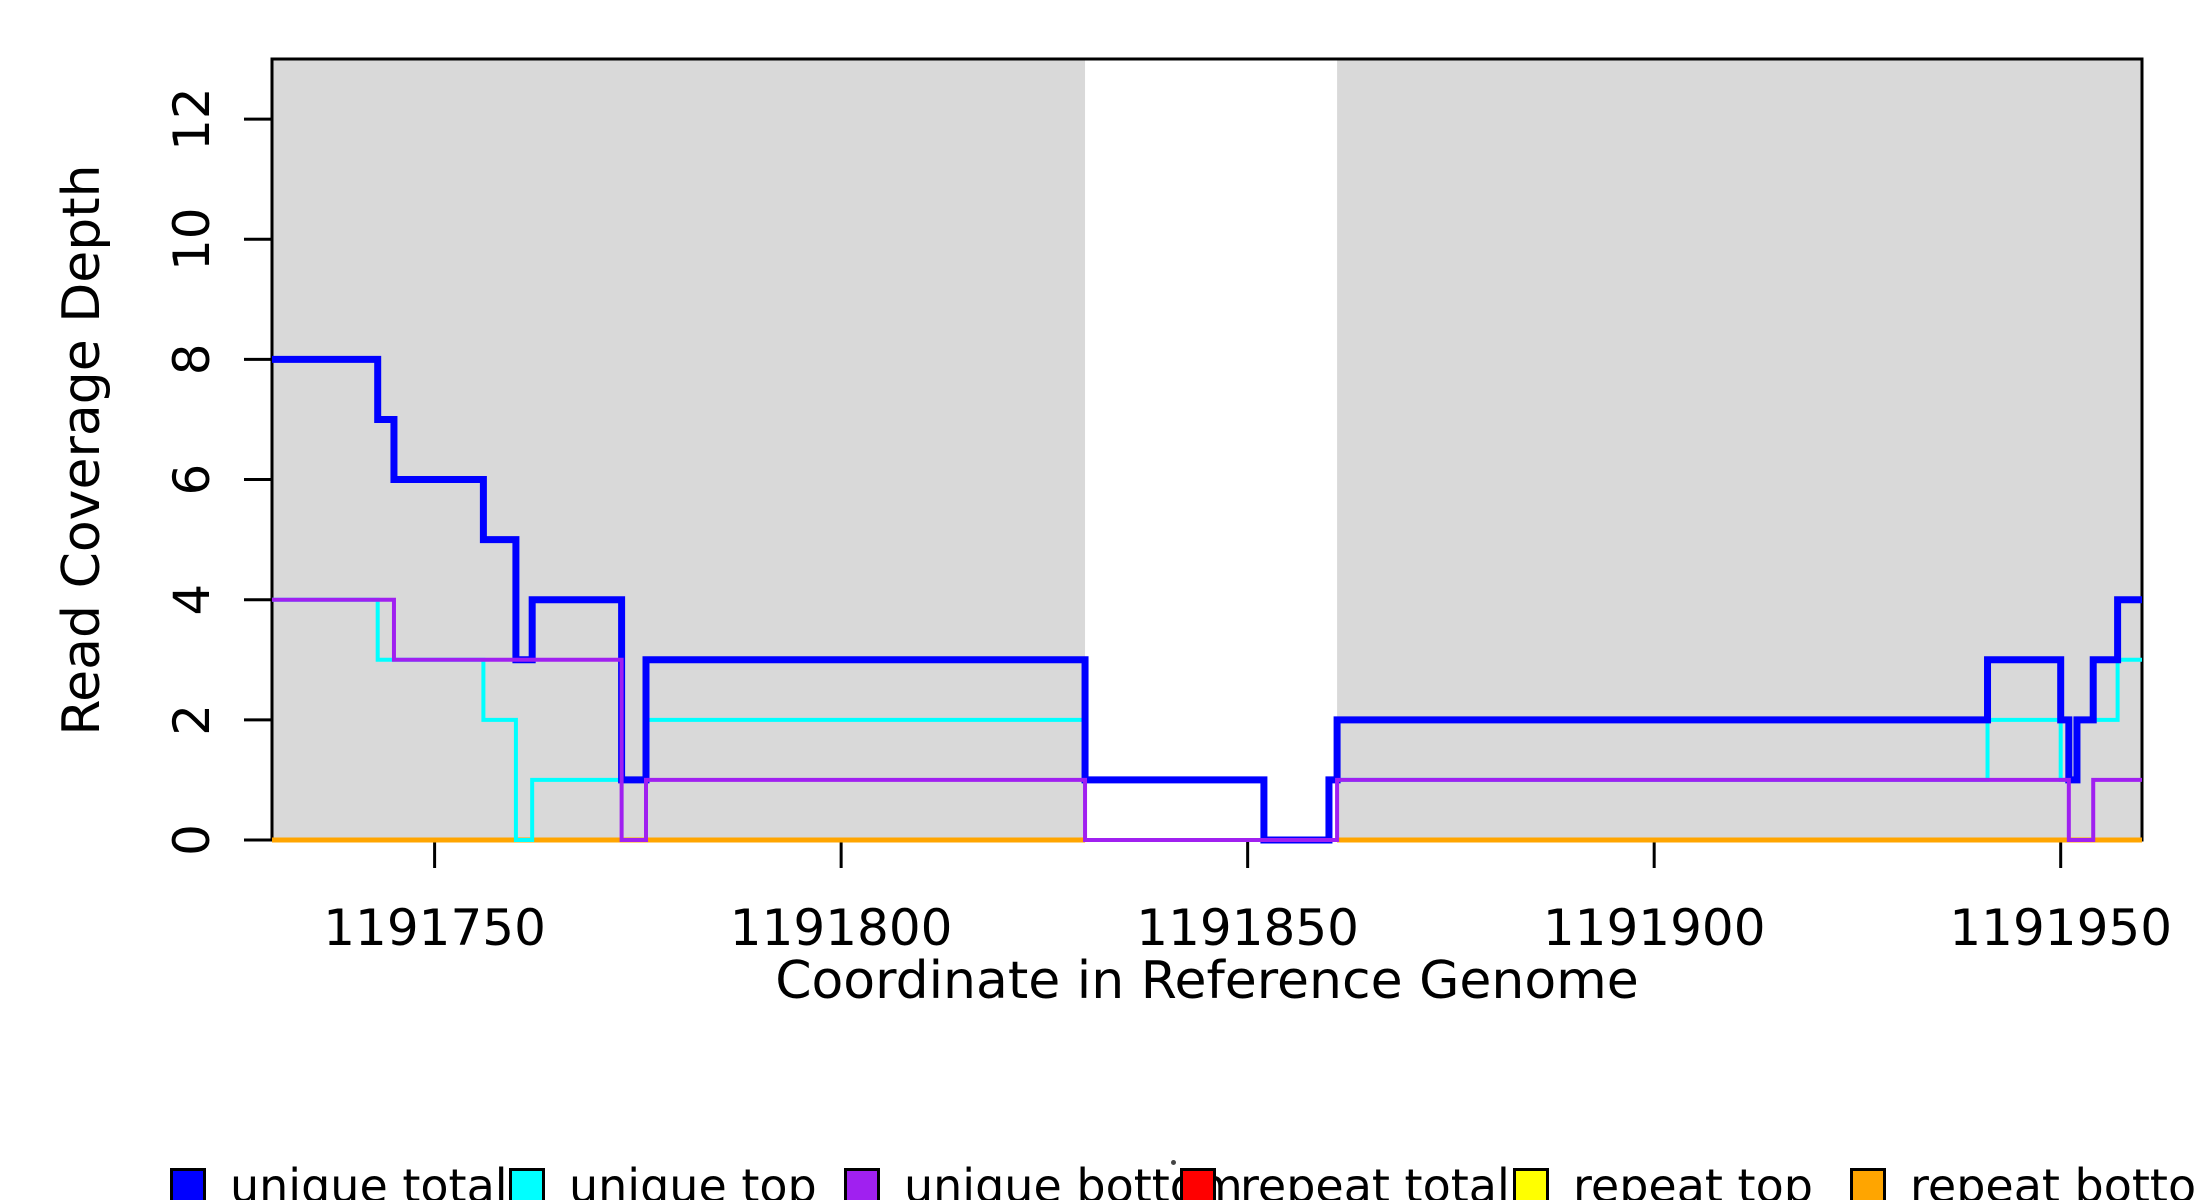 This screenshot has height=1200, width=2200. I want to click on unique-top-swatch-icon, so click(527, 1184).